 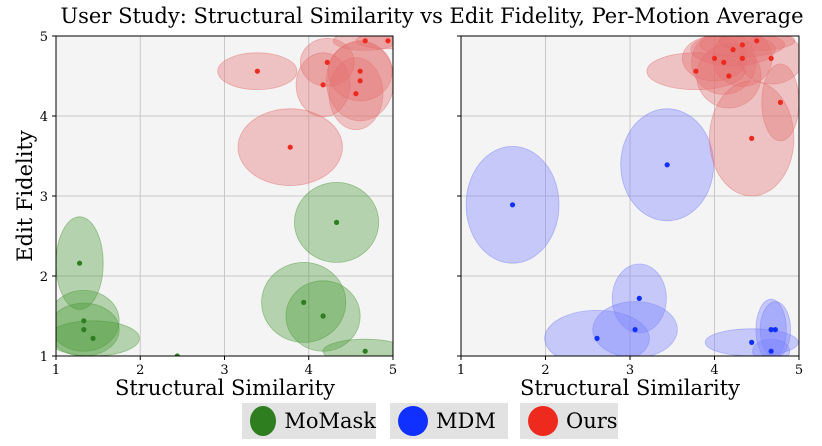 I want to click on y-tick-label: 1, so click(x=44, y=357).